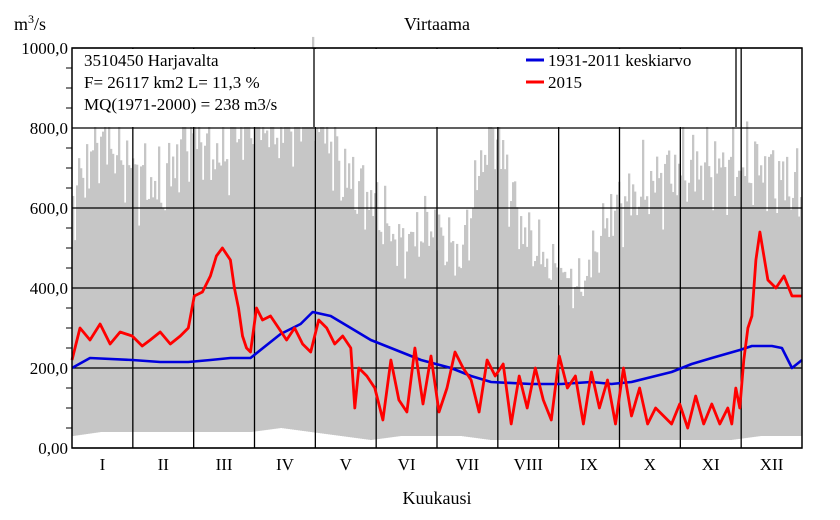  Describe the element at coordinates (40, 24) in the screenshot. I see `y-axis-unit-rest: /s` at that location.